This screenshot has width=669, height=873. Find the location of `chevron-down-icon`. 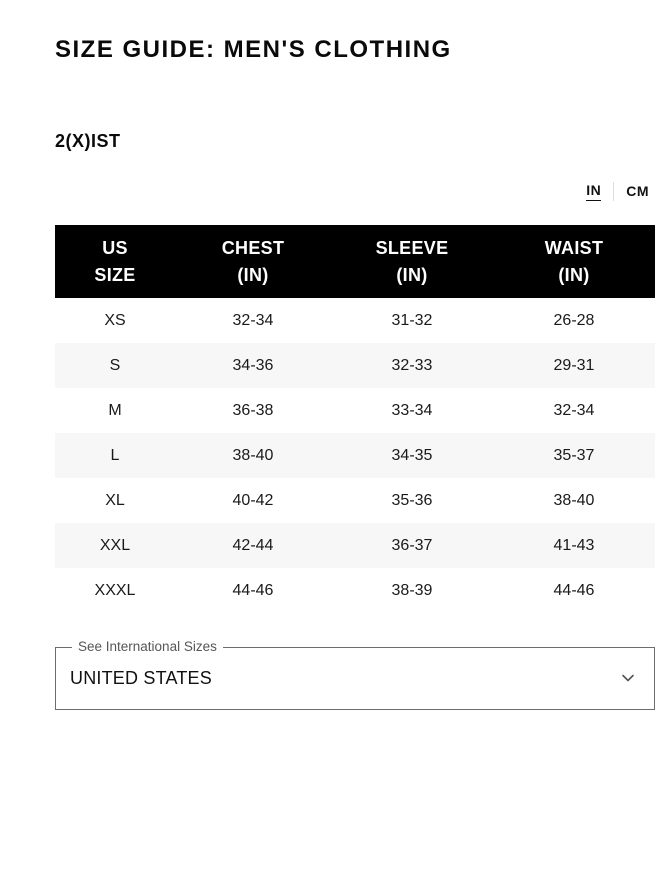

chevron-down-icon is located at coordinates (628, 678).